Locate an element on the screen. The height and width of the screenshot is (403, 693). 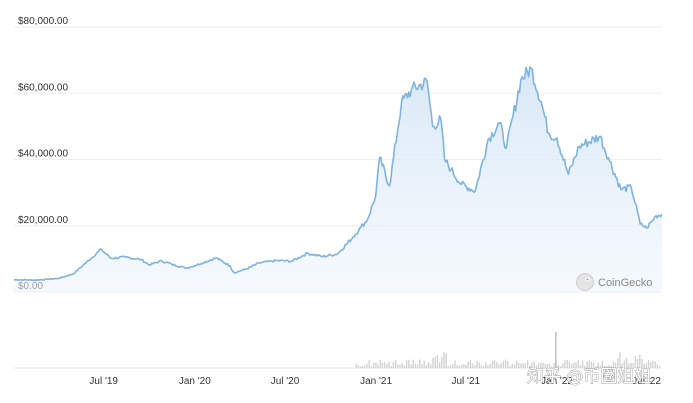
volume-panel is located at coordinates (338, 350).